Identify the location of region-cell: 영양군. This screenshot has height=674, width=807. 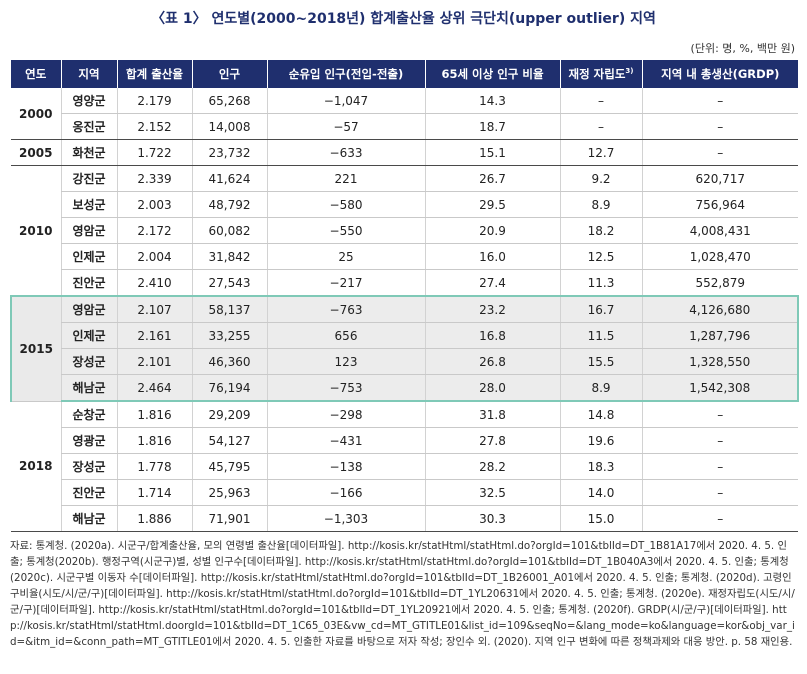
(88, 101).